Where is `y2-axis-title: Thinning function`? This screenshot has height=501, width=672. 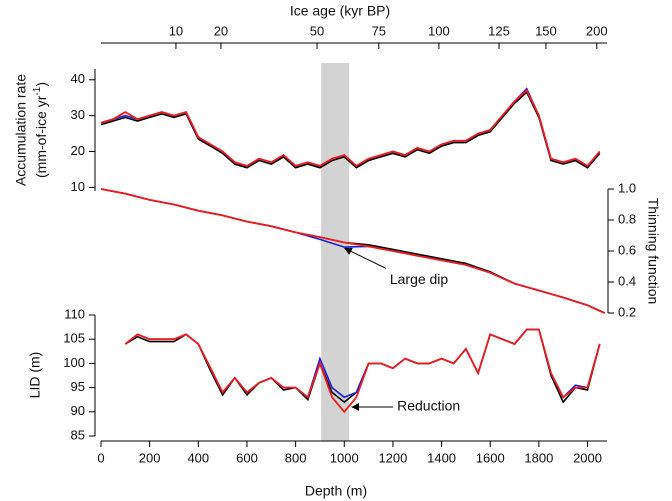 y2-axis-title: Thinning function is located at coordinates (653, 251).